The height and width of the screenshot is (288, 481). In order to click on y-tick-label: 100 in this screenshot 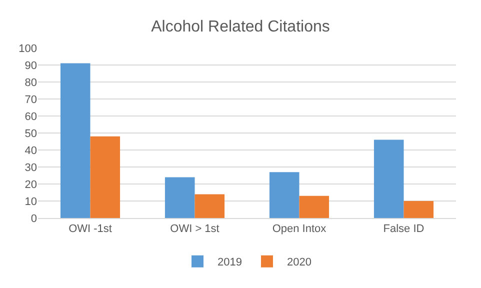, I will do `click(27, 48)`.